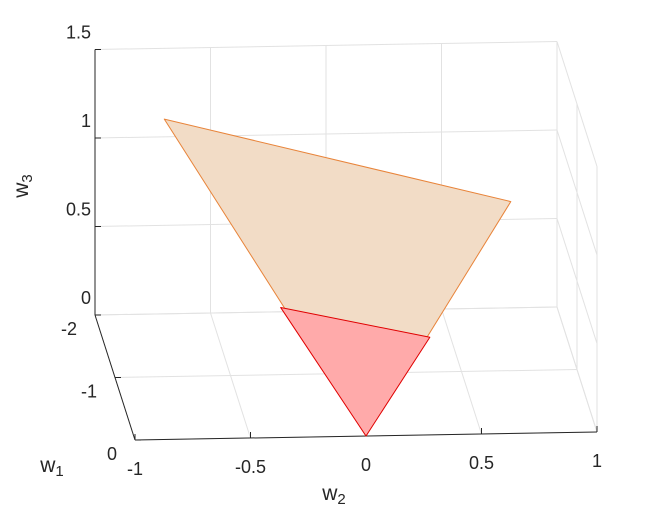  I want to click on patch, so click(355, 372).